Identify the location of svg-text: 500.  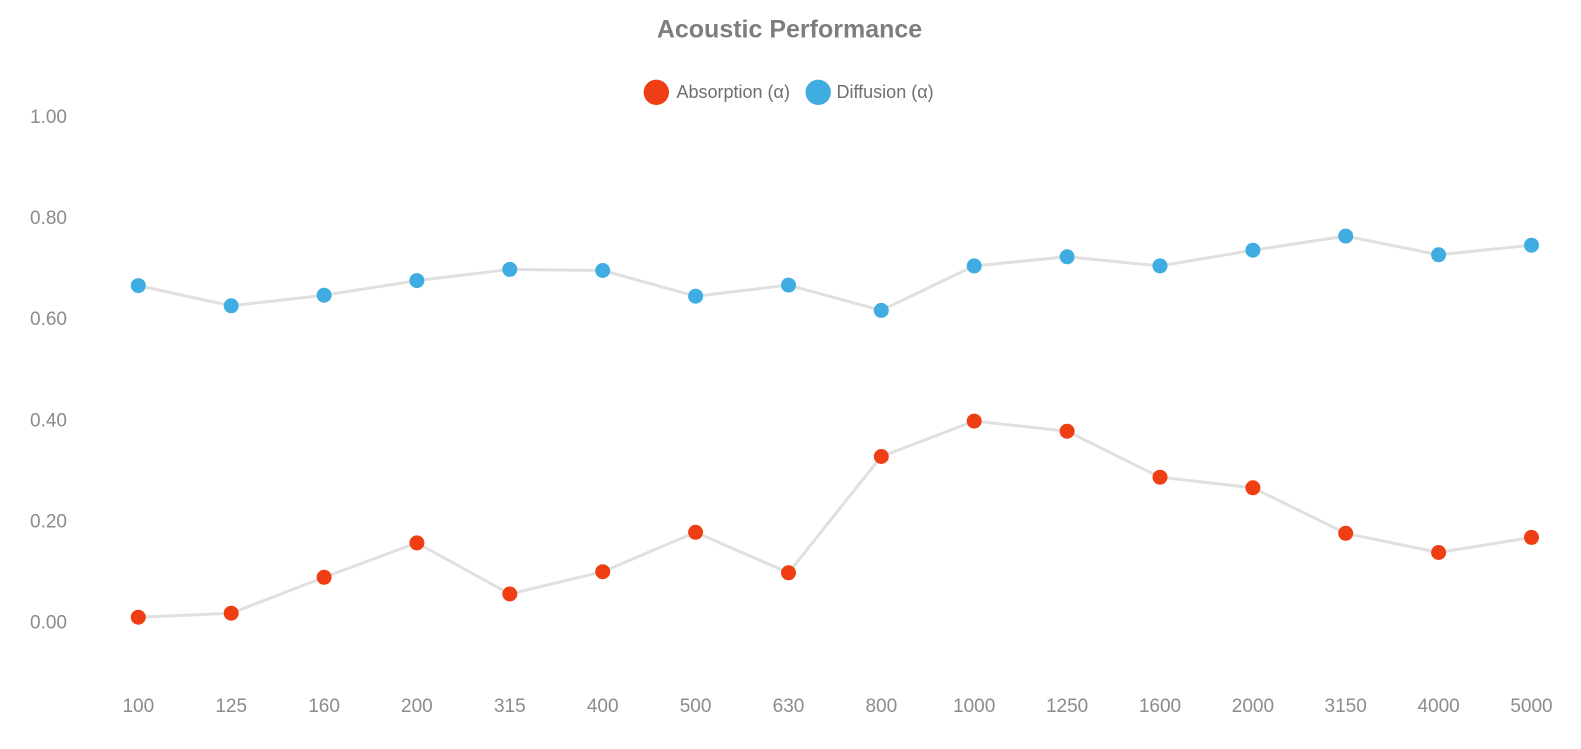
(696, 706).